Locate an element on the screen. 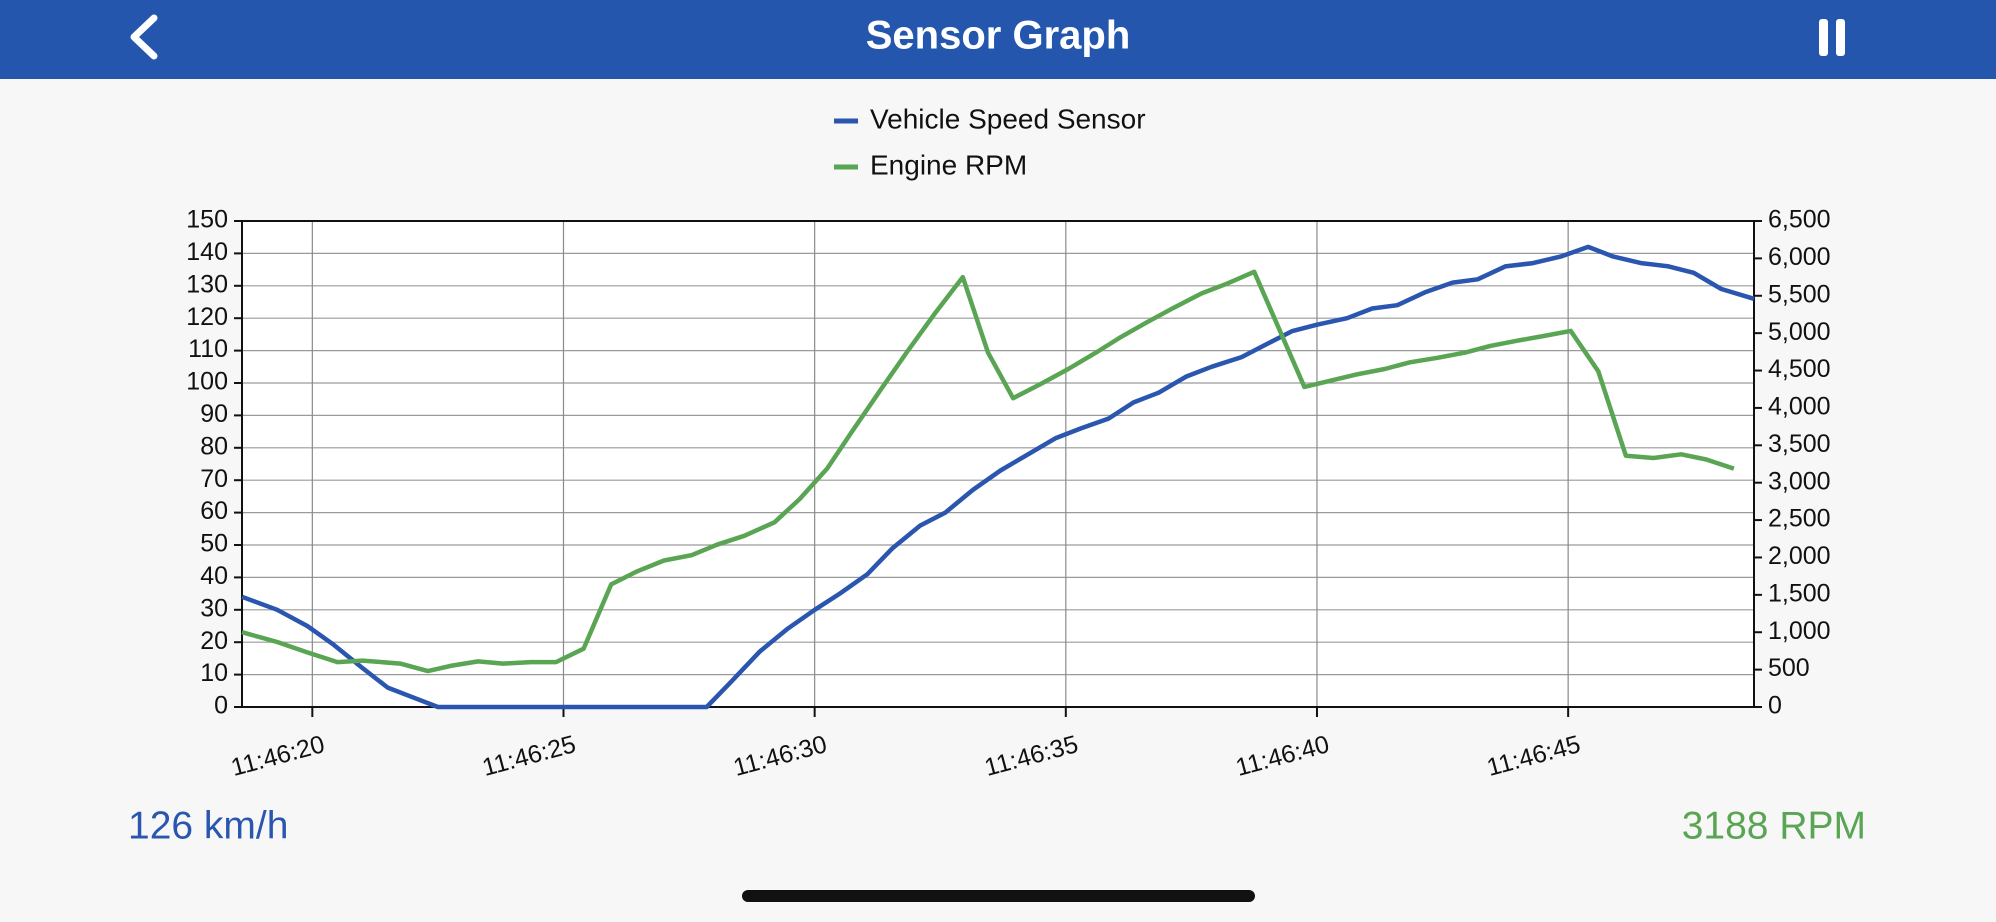 The height and width of the screenshot is (922, 1996). y2-tick-label: 3,500 is located at coordinates (1799, 444).